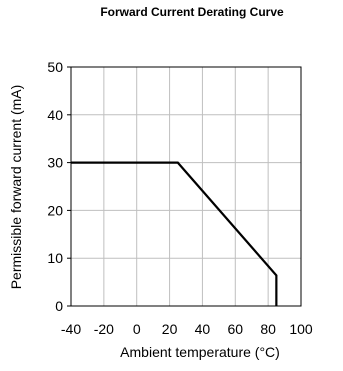 The width and height of the screenshot is (343, 371). What do you see at coordinates (268, 329) in the screenshot?
I see `x-tick-label: 80` at bounding box center [268, 329].